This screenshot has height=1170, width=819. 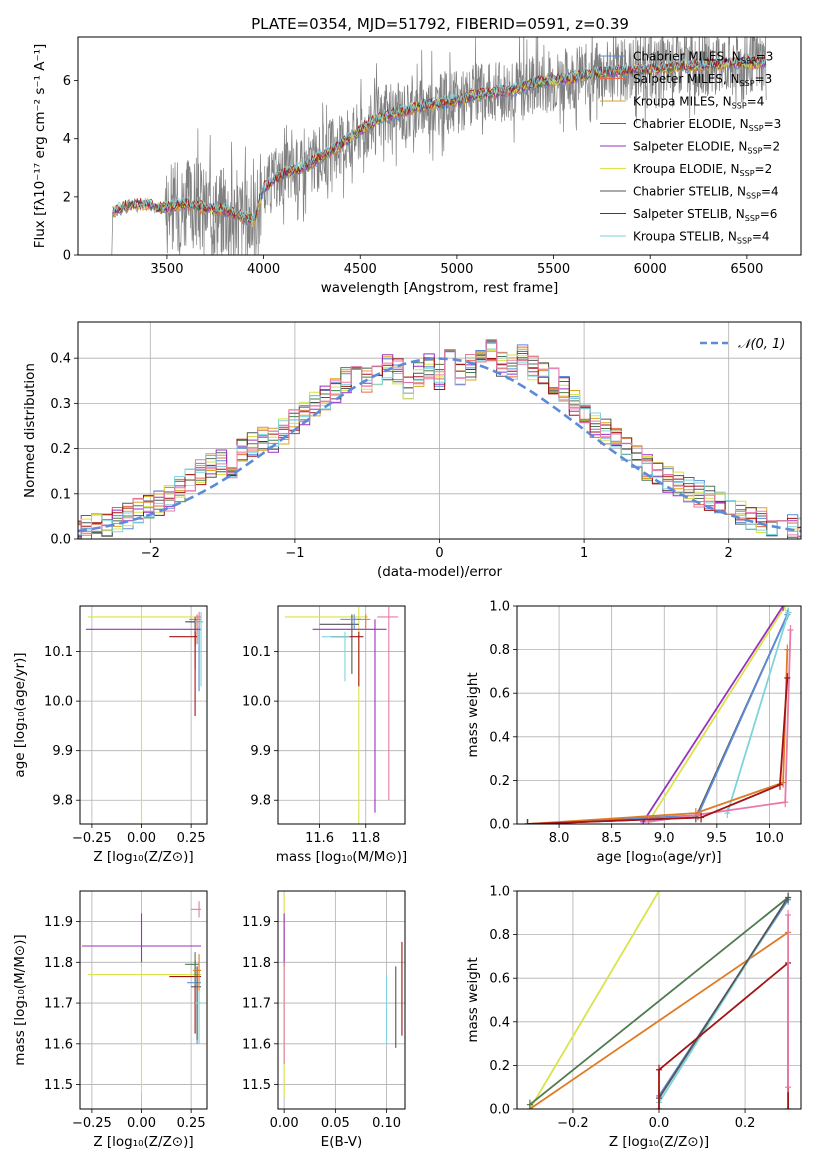 I want to click on y-tick-label: 0.2, so click(x=60, y=449).